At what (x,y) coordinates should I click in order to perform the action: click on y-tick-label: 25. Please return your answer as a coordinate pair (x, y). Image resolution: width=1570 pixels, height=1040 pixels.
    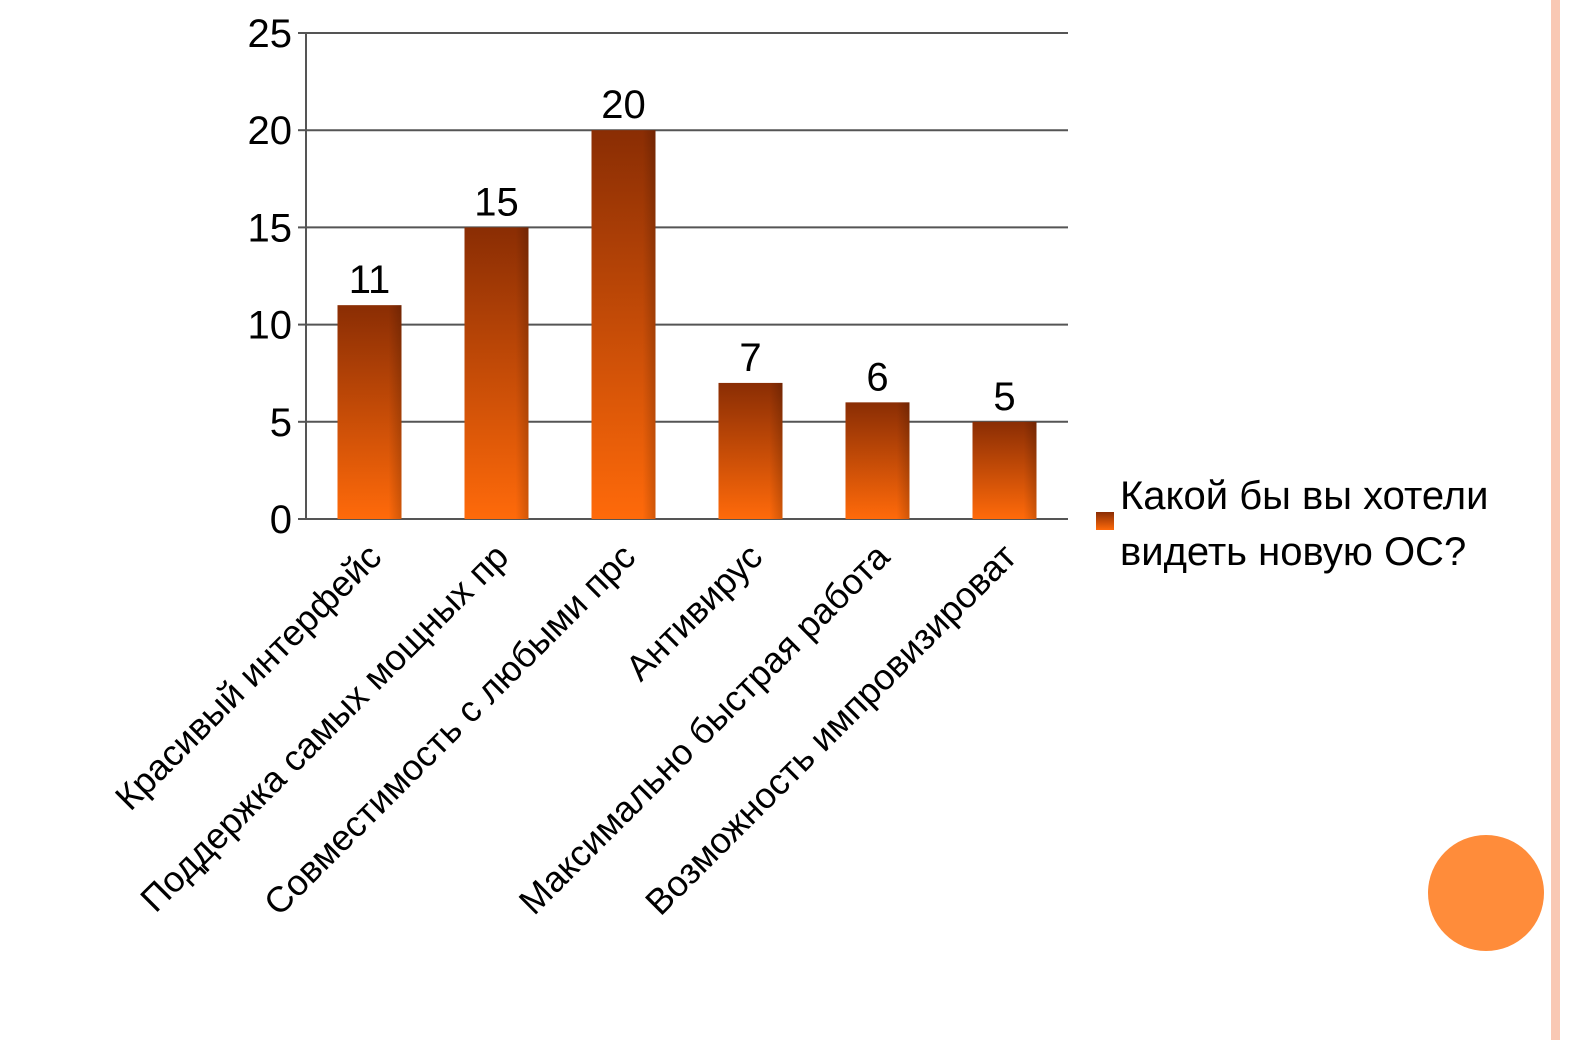
    Looking at the image, I should click on (270, 34).